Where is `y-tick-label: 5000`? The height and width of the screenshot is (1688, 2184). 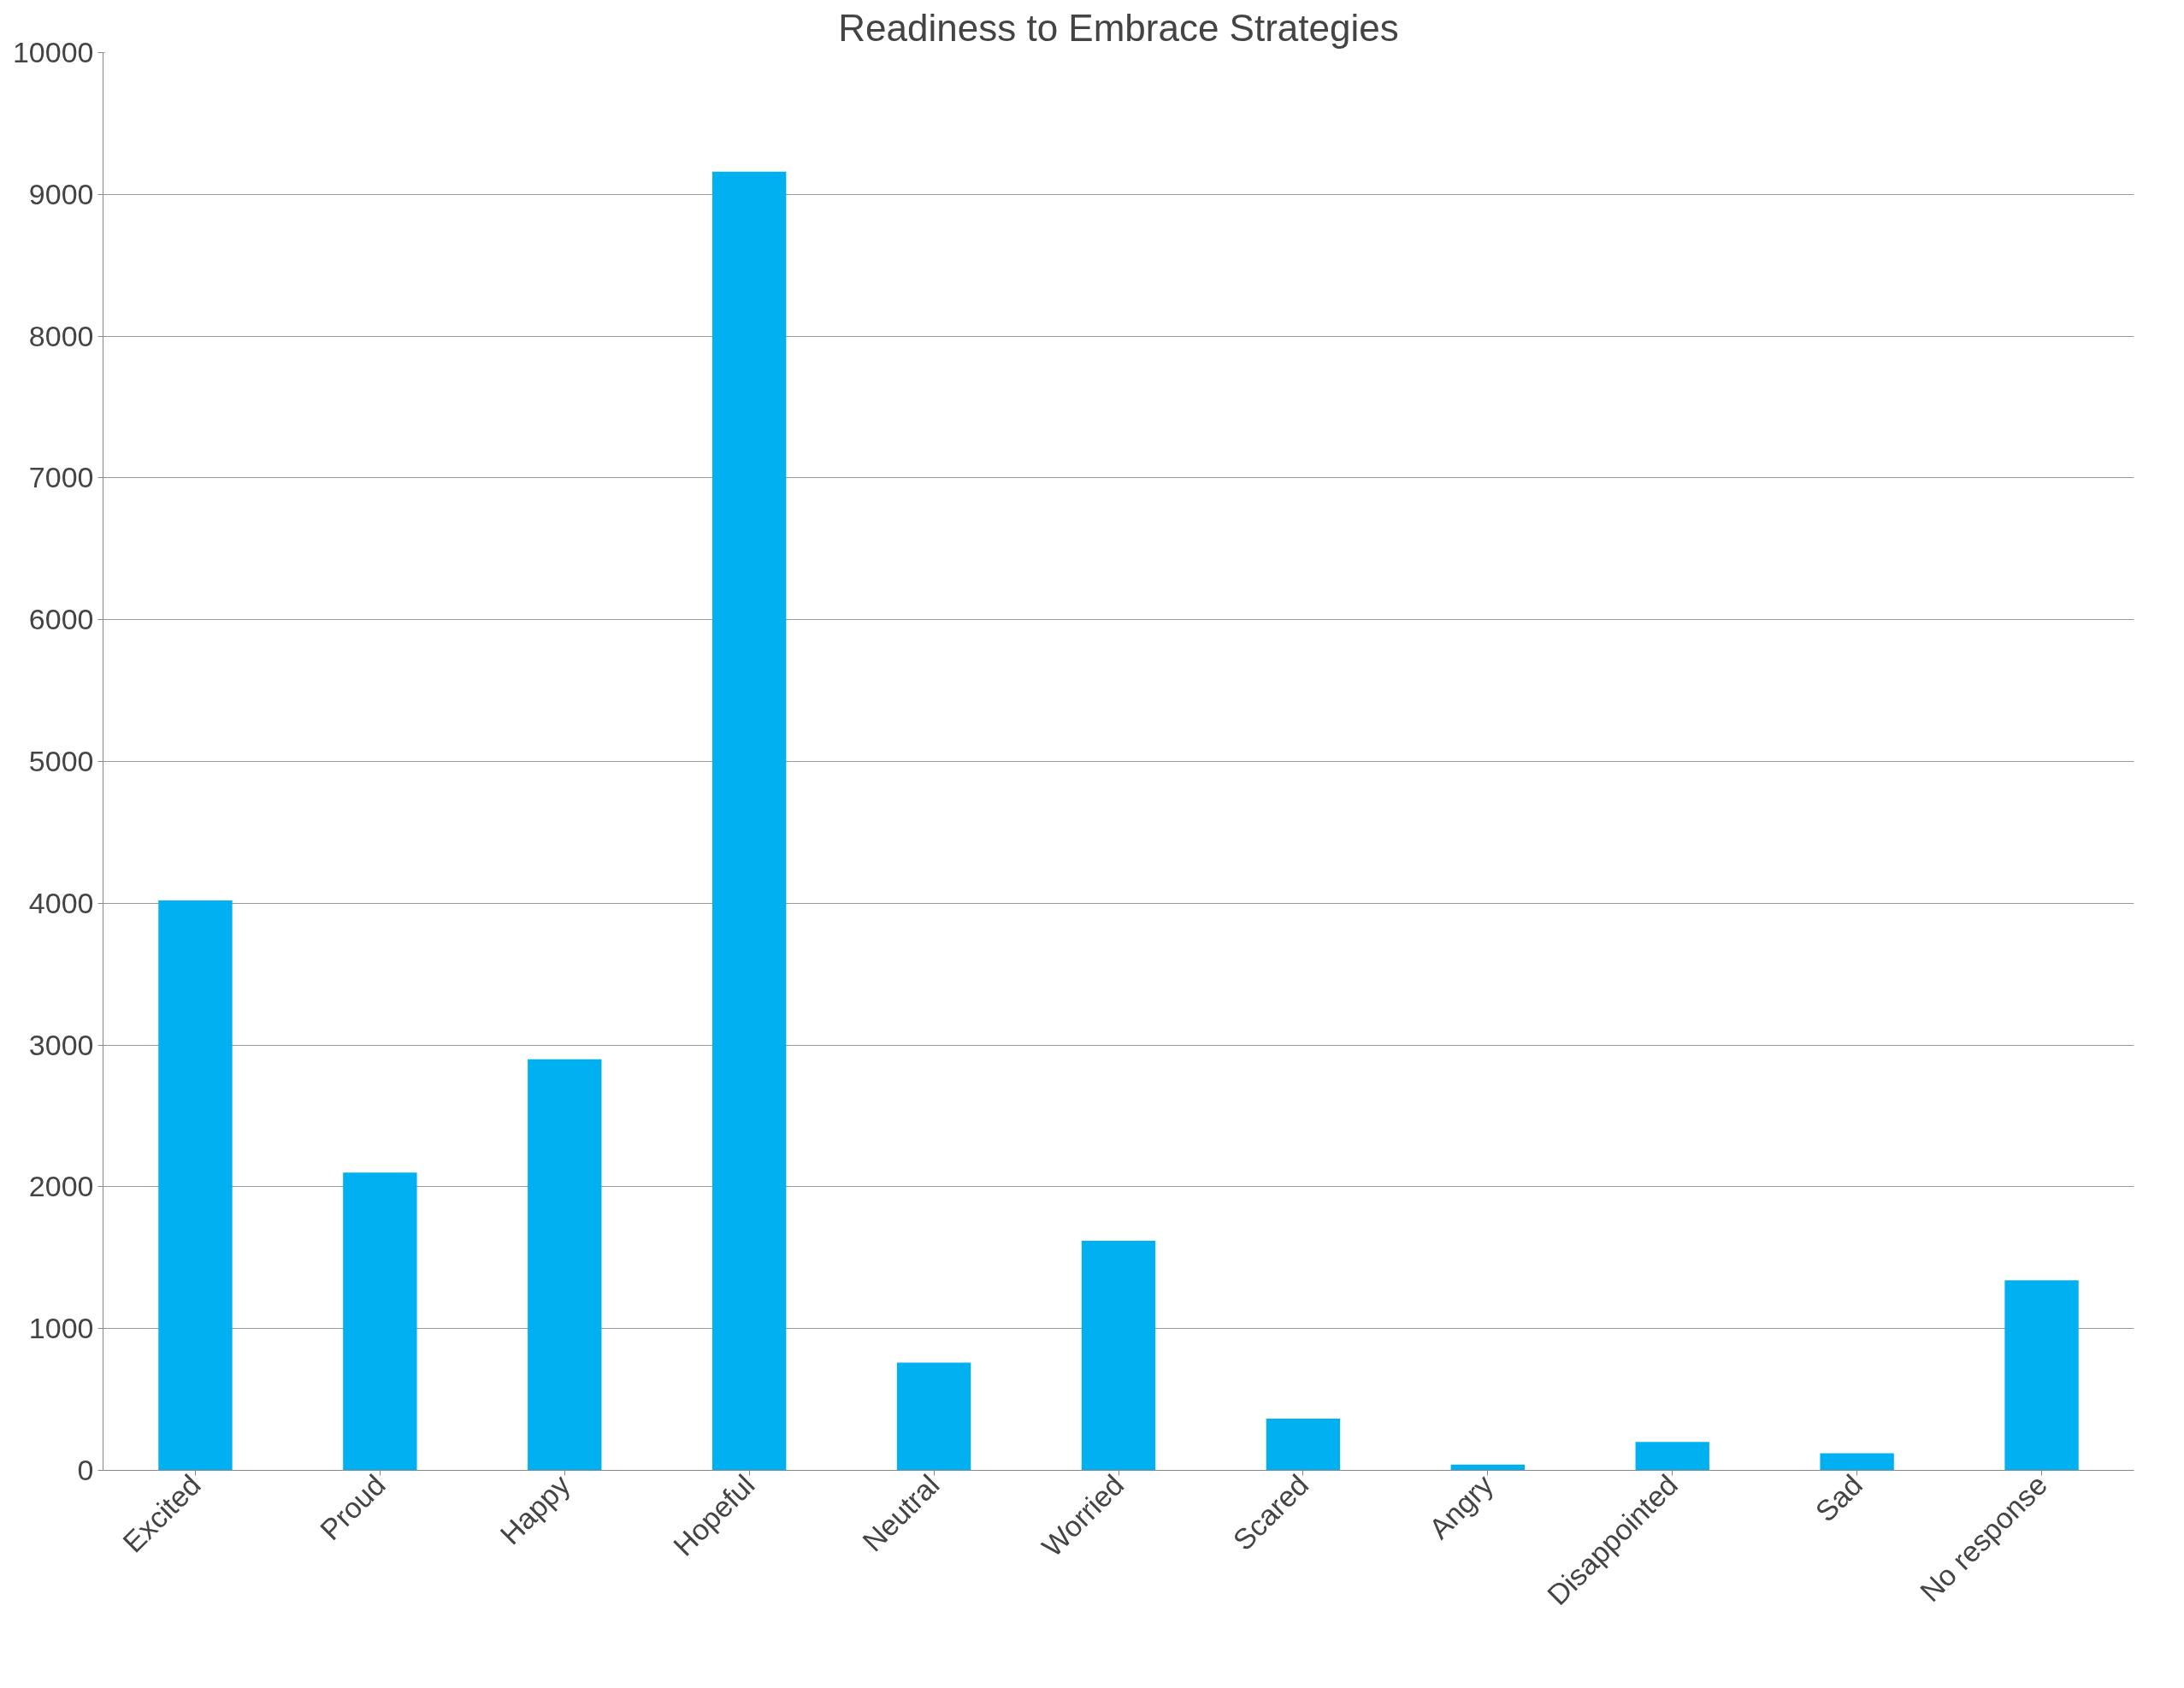
y-tick-label: 5000 is located at coordinates (61, 761).